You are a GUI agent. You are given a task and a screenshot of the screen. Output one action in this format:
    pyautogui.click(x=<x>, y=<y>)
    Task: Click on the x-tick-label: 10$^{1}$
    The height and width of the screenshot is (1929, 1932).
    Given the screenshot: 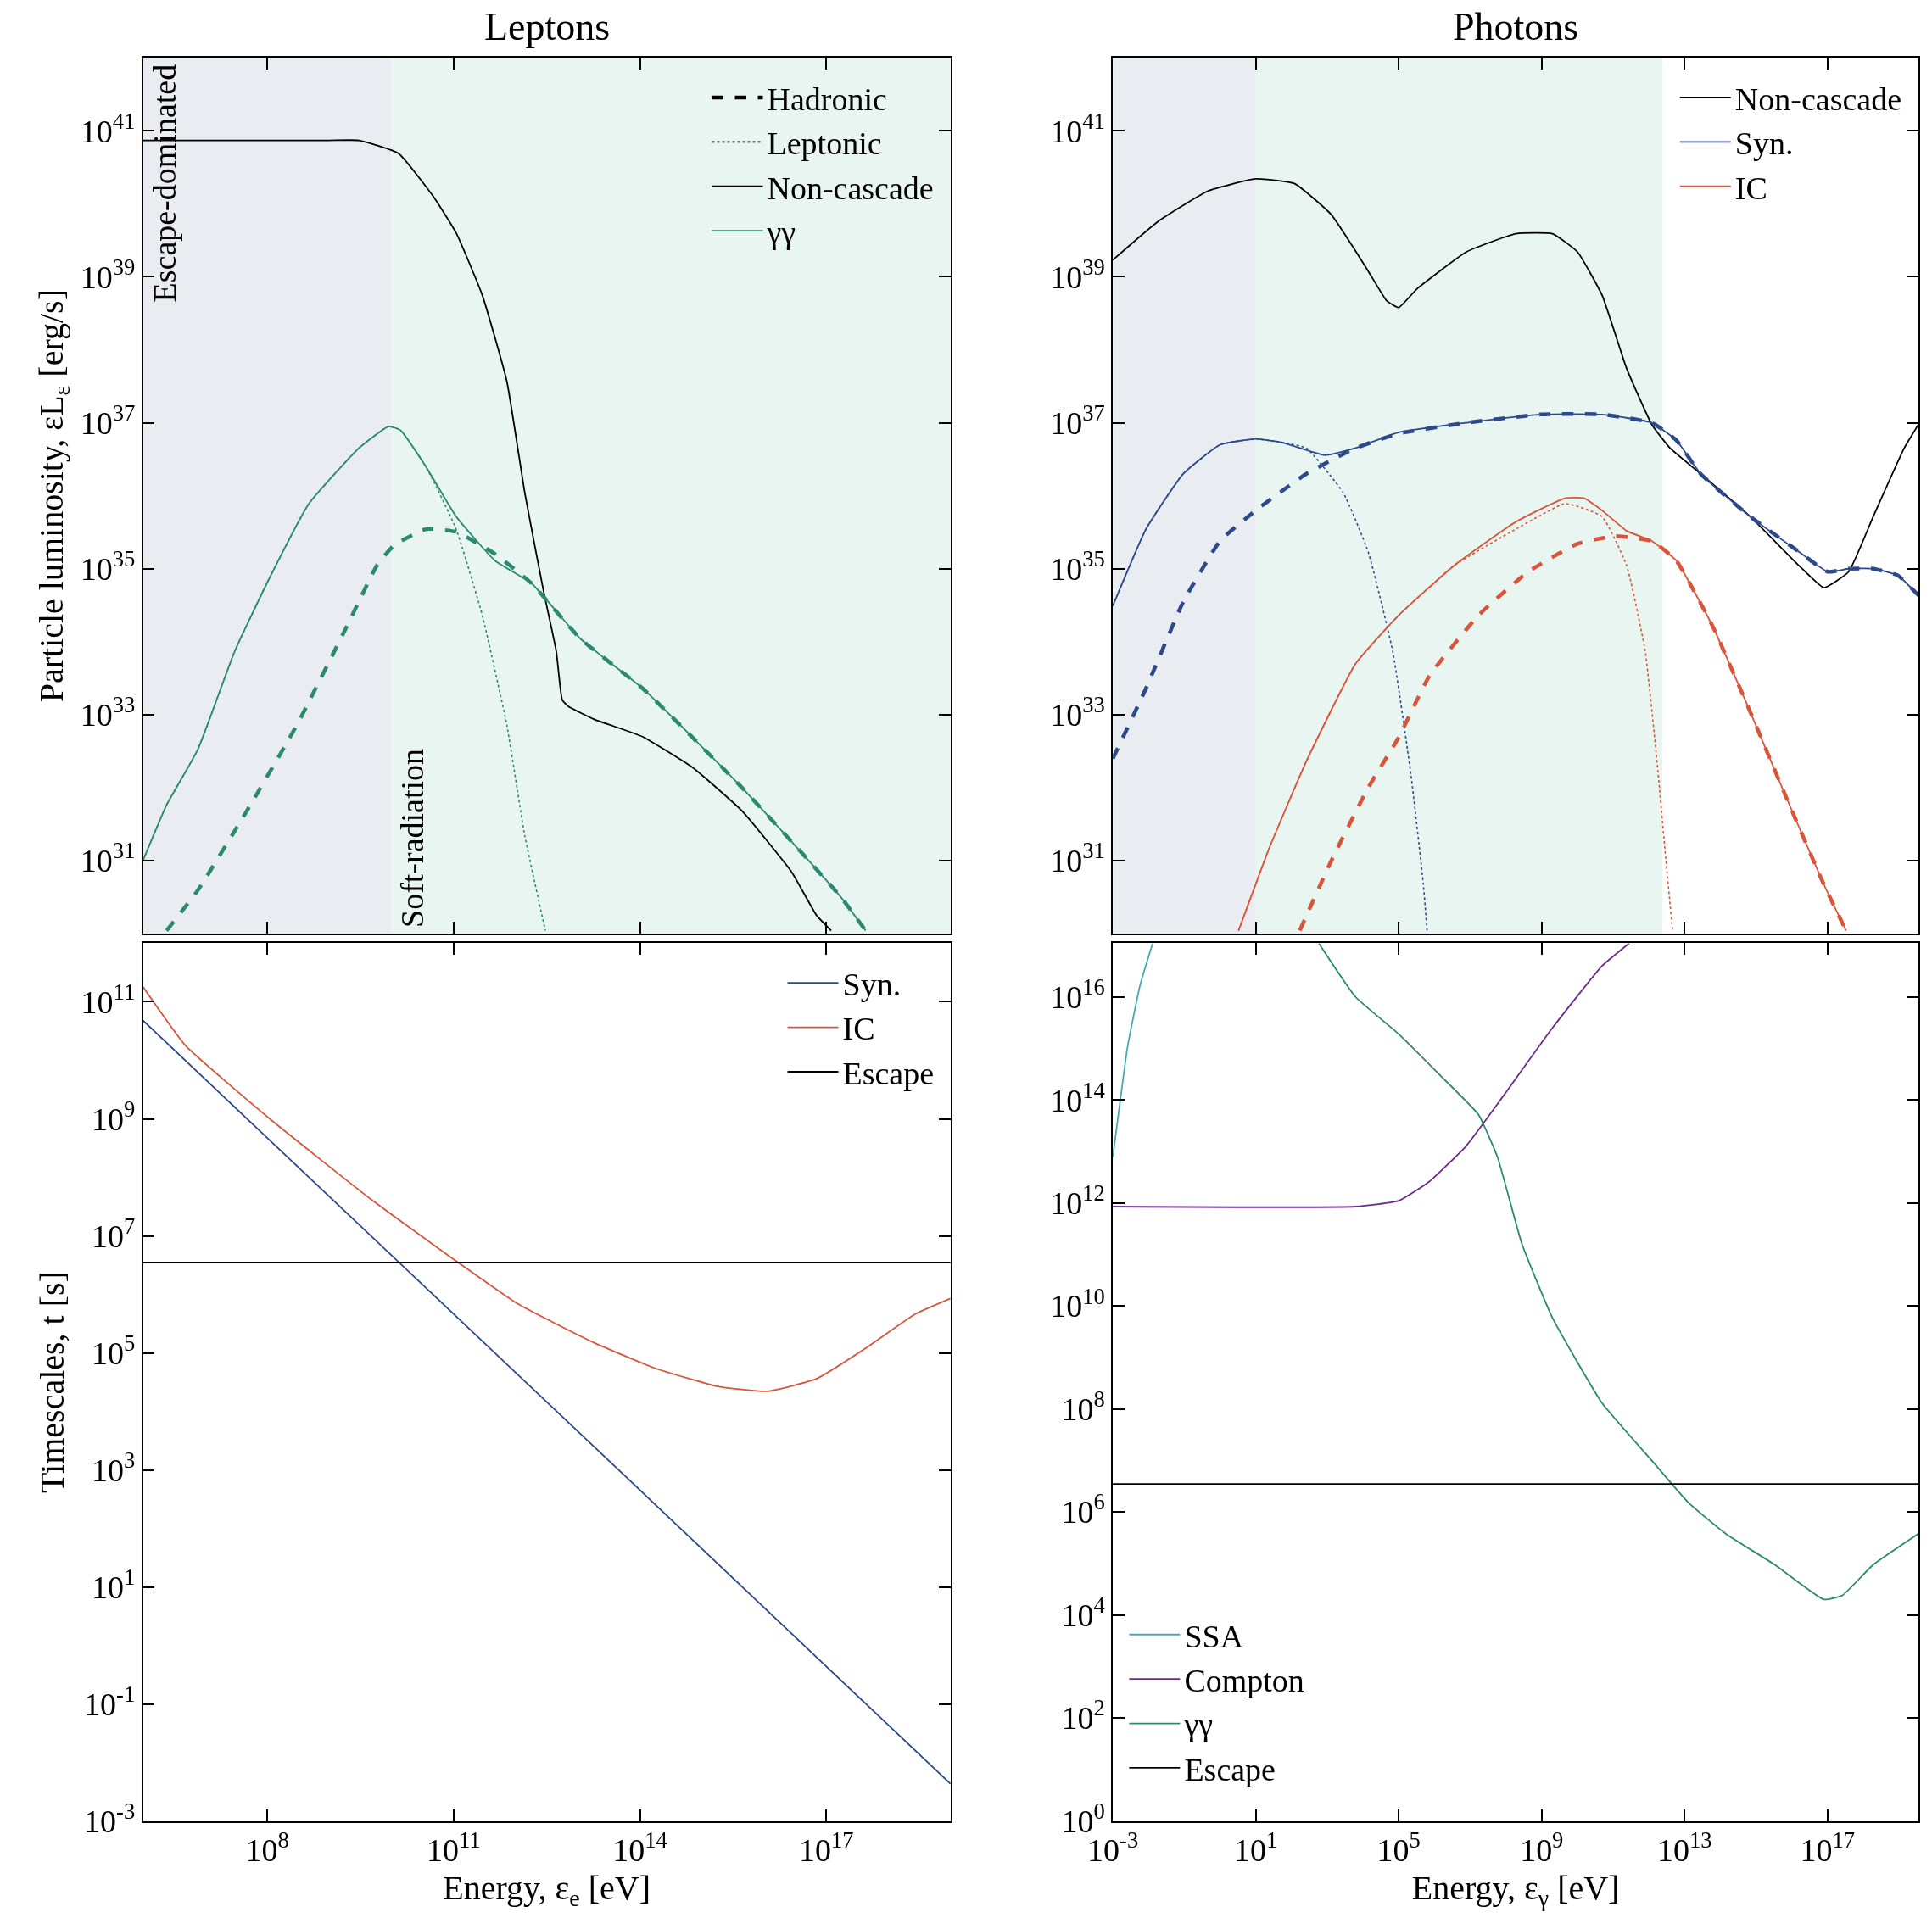 What is the action you would take?
    pyautogui.click(x=1256, y=1847)
    